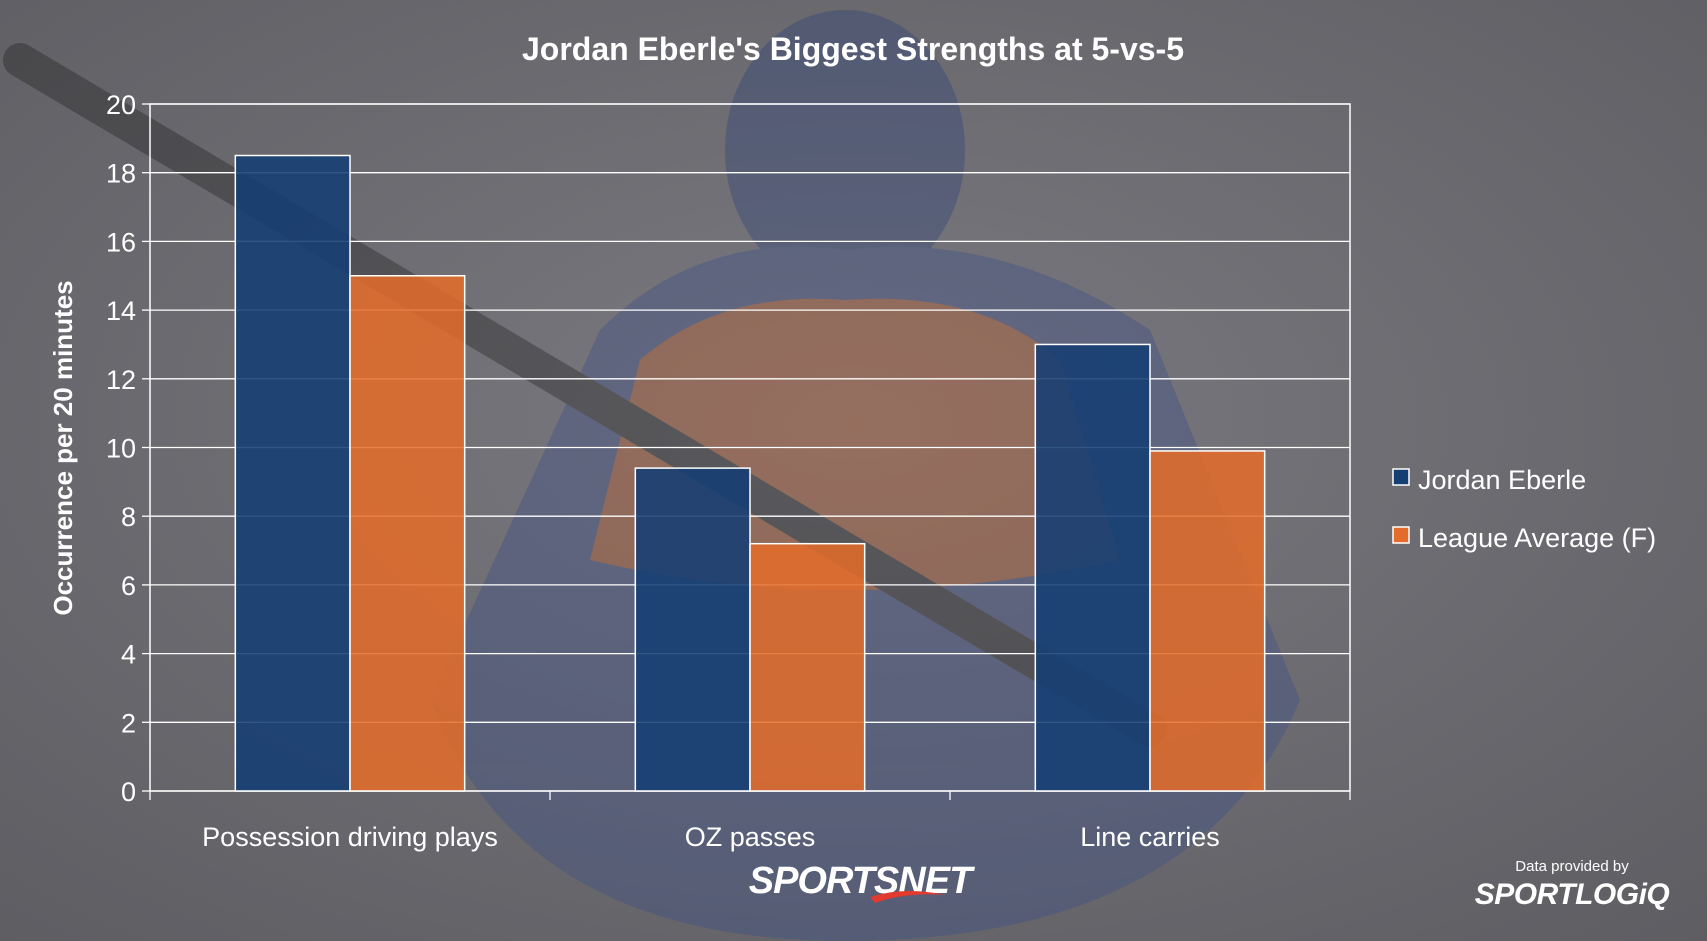 The image size is (1707, 941). What do you see at coordinates (121, 105) in the screenshot?
I see `y-tick-label: 20` at bounding box center [121, 105].